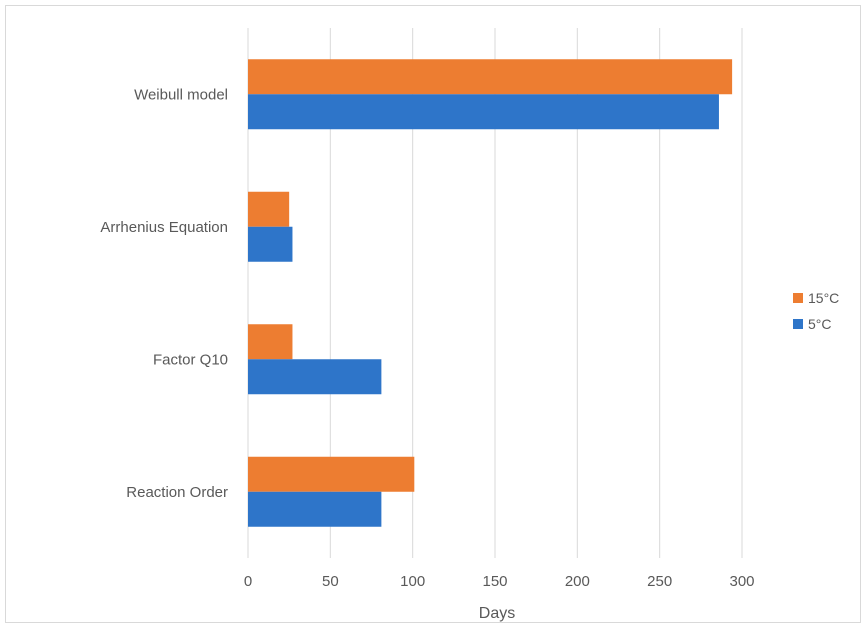 This screenshot has height=628, width=868. What do you see at coordinates (315, 509) in the screenshot?
I see `bar-reaction-order-5-c` at bounding box center [315, 509].